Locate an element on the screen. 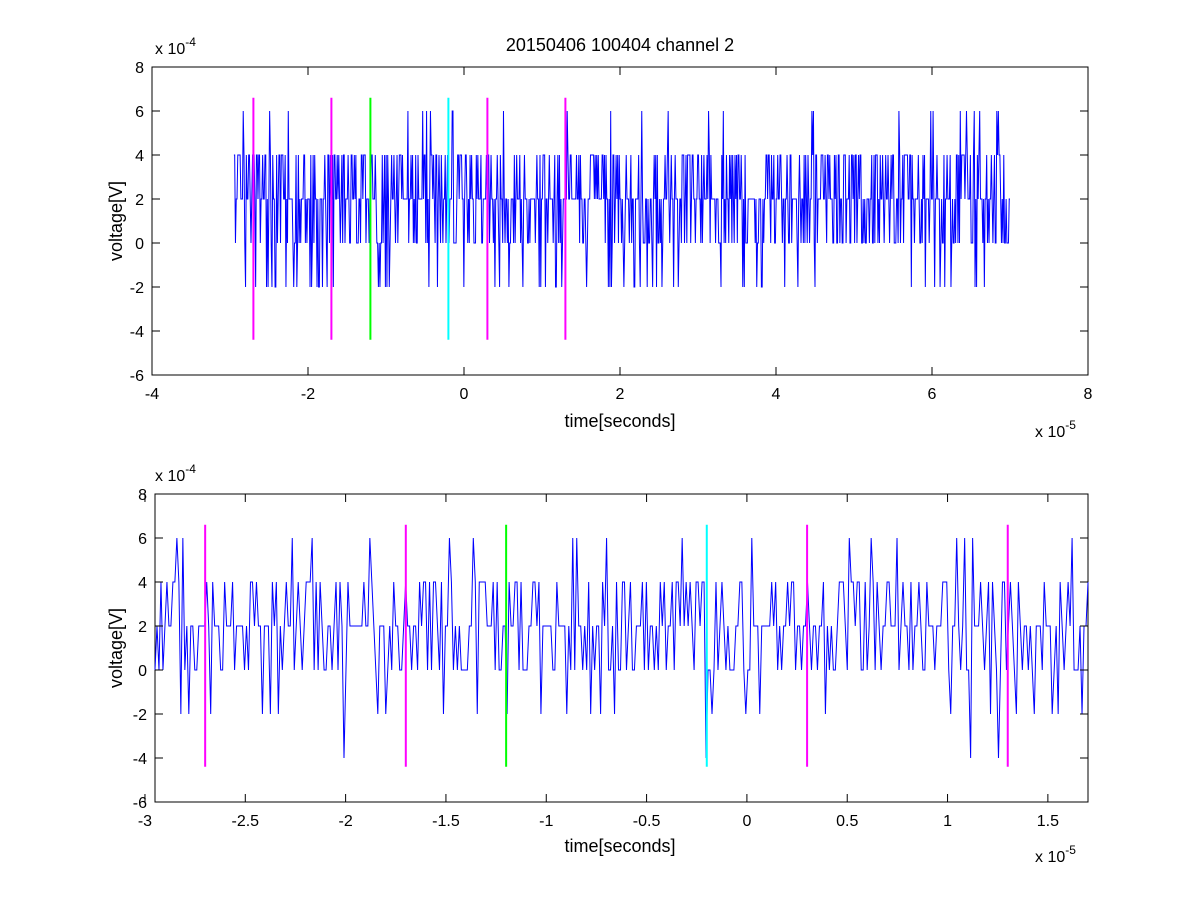 The height and width of the screenshot is (900, 1200). top-y-tick-label: -6 is located at coordinates (137, 376).